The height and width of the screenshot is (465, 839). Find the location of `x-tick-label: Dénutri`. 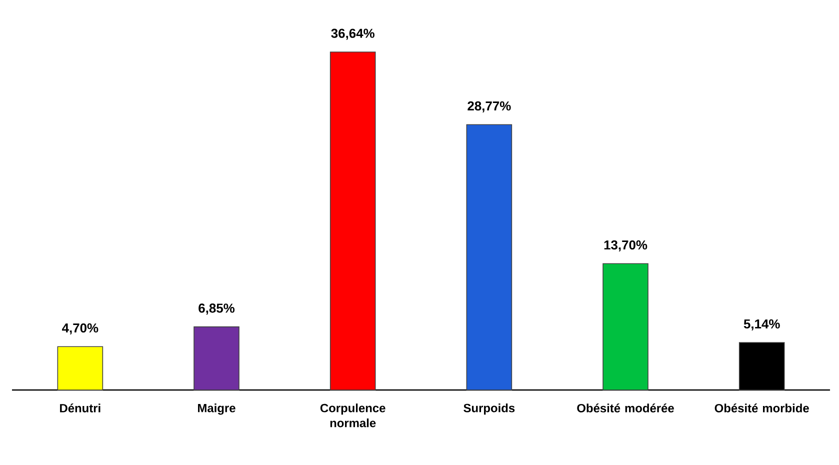

x-tick-label: Dénutri is located at coordinates (80, 408).